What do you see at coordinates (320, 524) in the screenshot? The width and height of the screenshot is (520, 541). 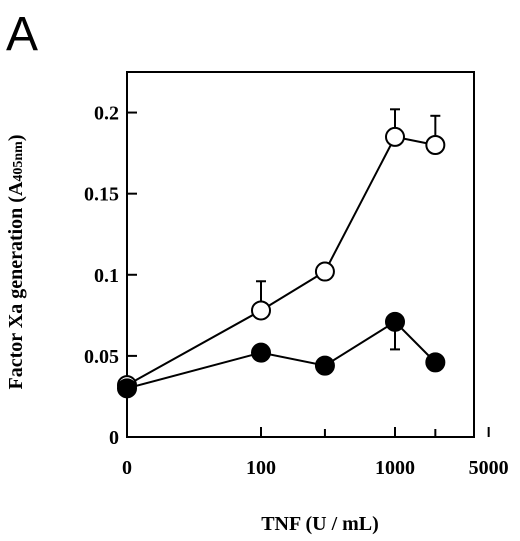 I see `x-axis-title: TNF (U / mL)` at bounding box center [320, 524].